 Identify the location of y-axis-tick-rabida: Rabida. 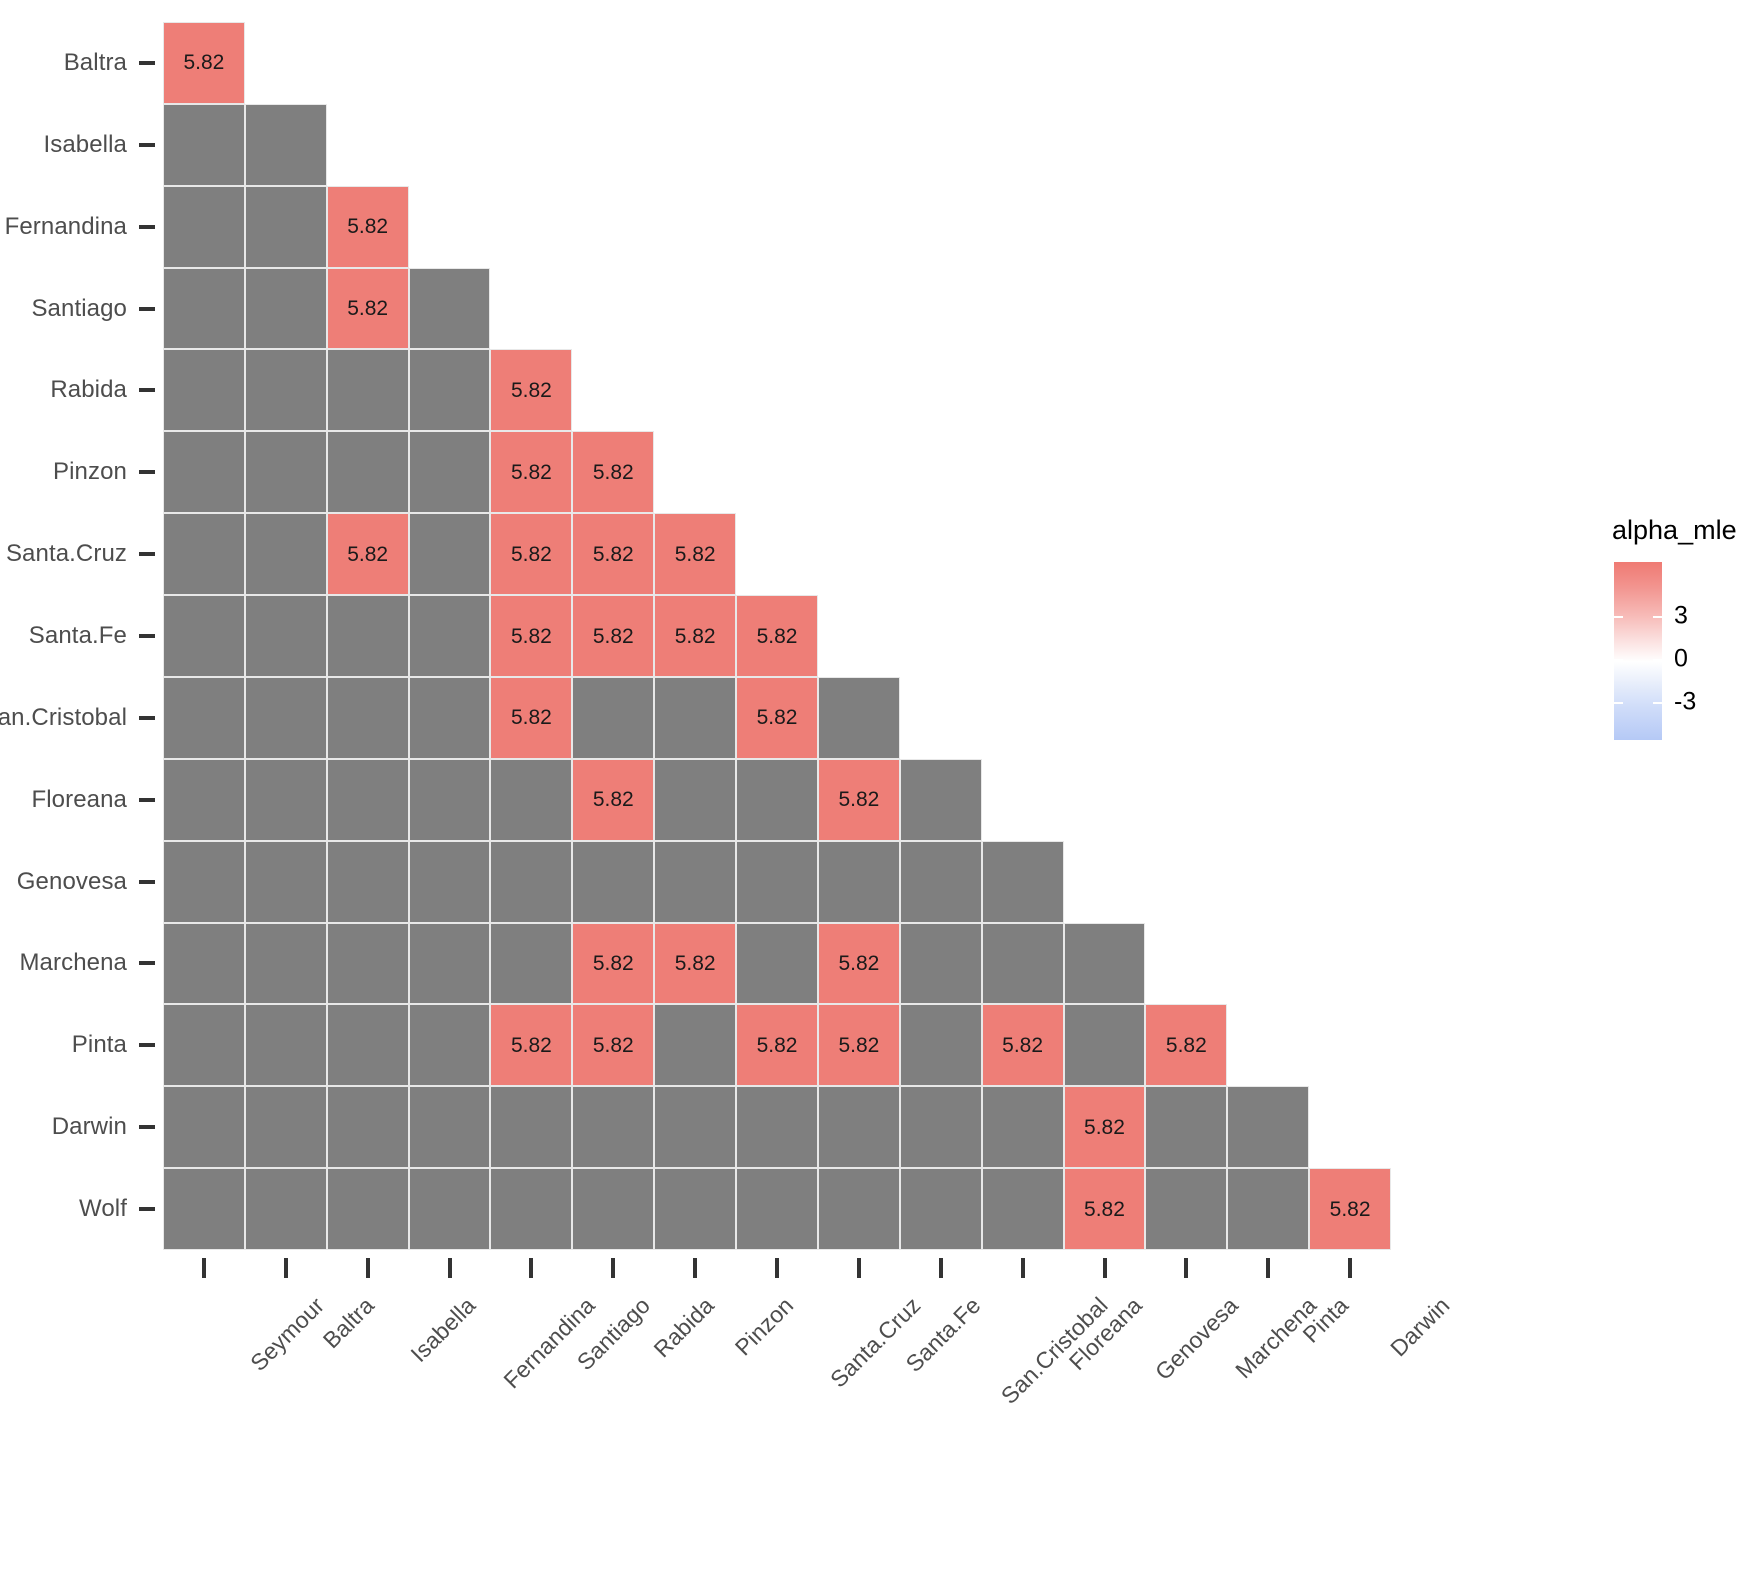
(81, 390).